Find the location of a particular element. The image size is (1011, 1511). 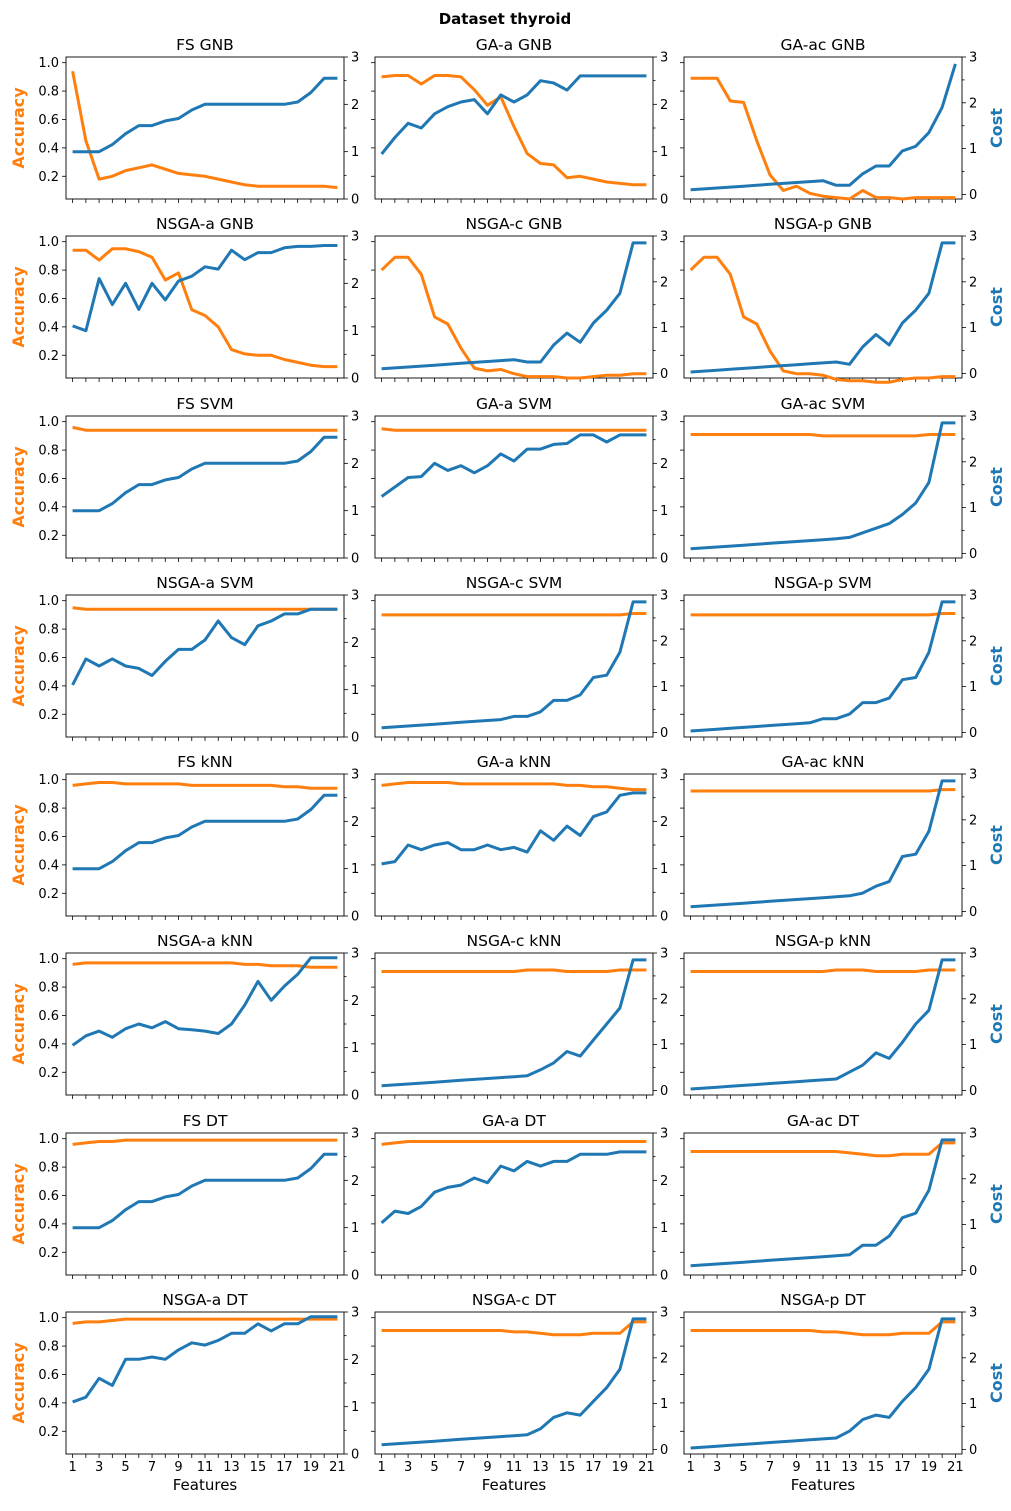

panel-title: NSGA-p GNB is located at coordinates (823, 224).